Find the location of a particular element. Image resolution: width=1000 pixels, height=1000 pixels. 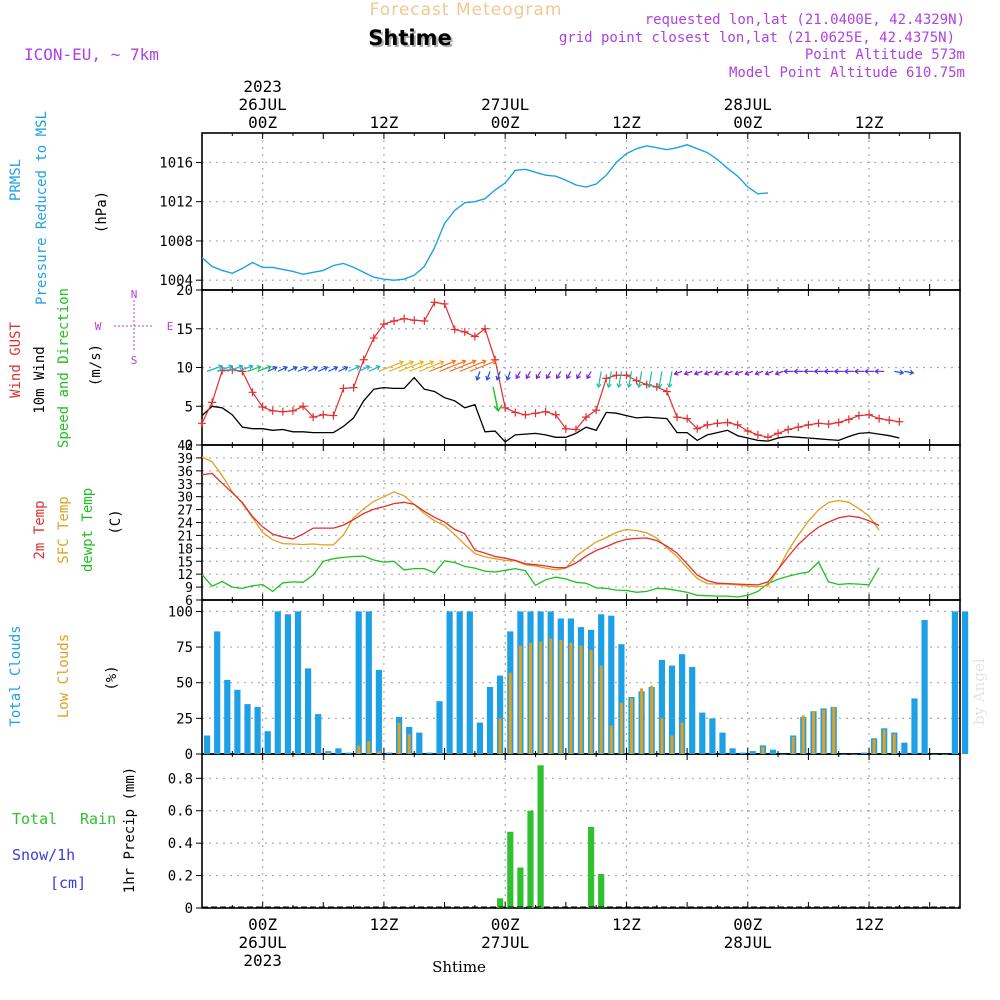

panel-frame-pressure is located at coordinates (581, 211).